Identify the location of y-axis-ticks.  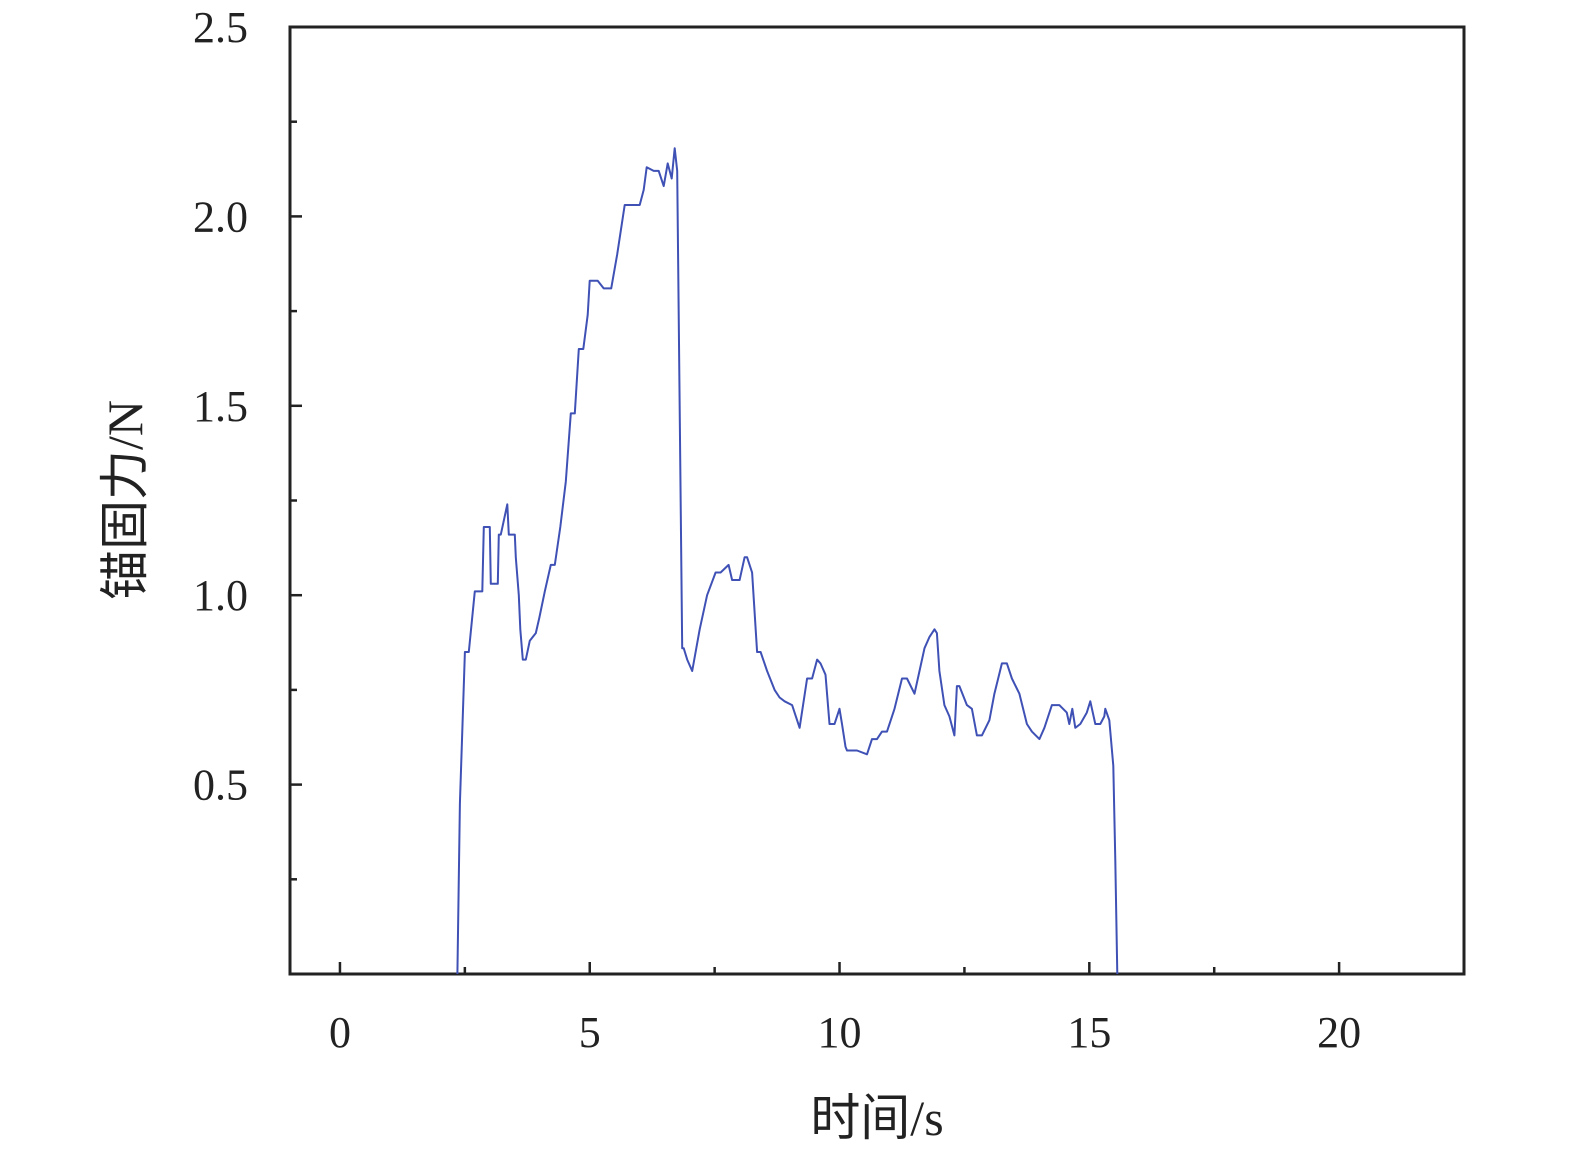
(296, 453).